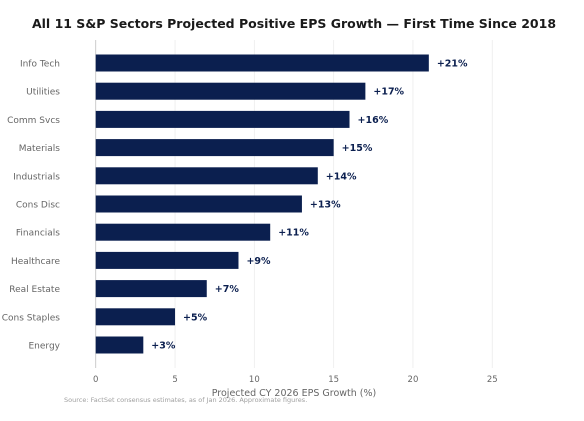 This screenshot has width=584, height=421. Describe the element at coordinates (452, 64) in the screenshot. I see `data-label: +21%` at that location.